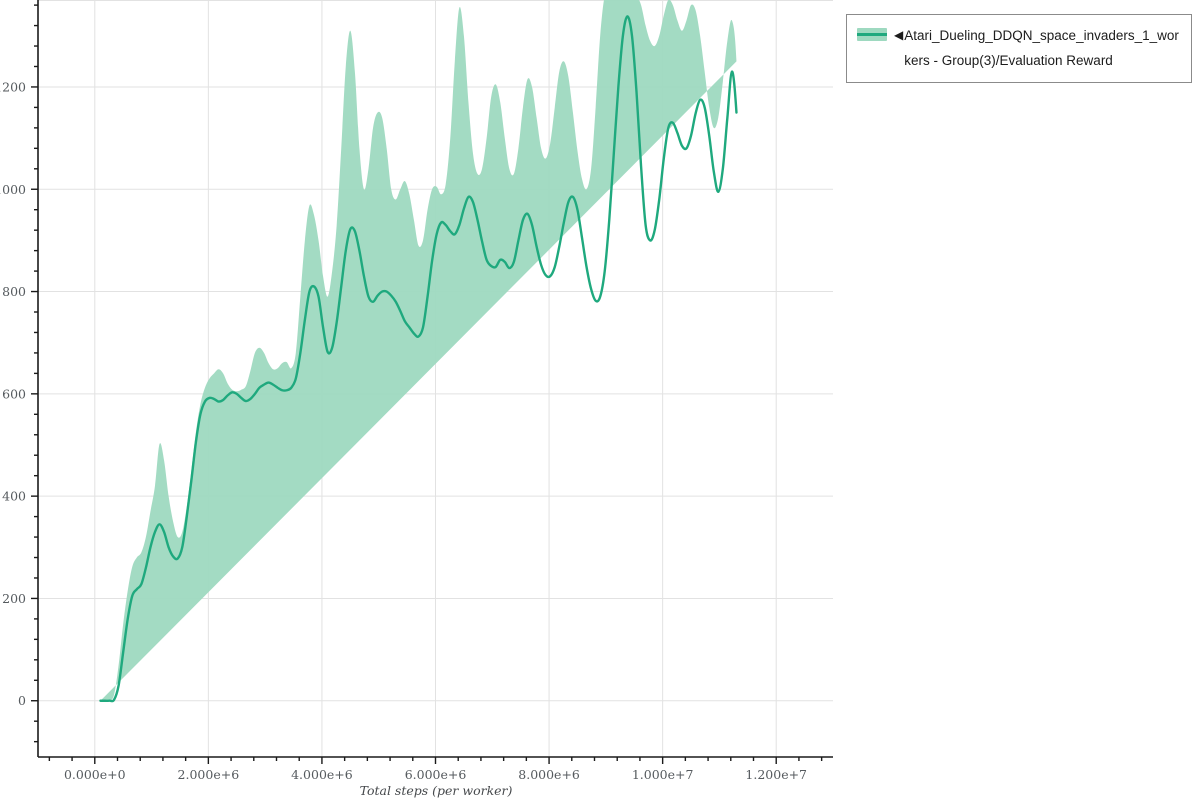 The height and width of the screenshot is (800, 1200). I want to click on x-axis-ticks, so click(435, 760).